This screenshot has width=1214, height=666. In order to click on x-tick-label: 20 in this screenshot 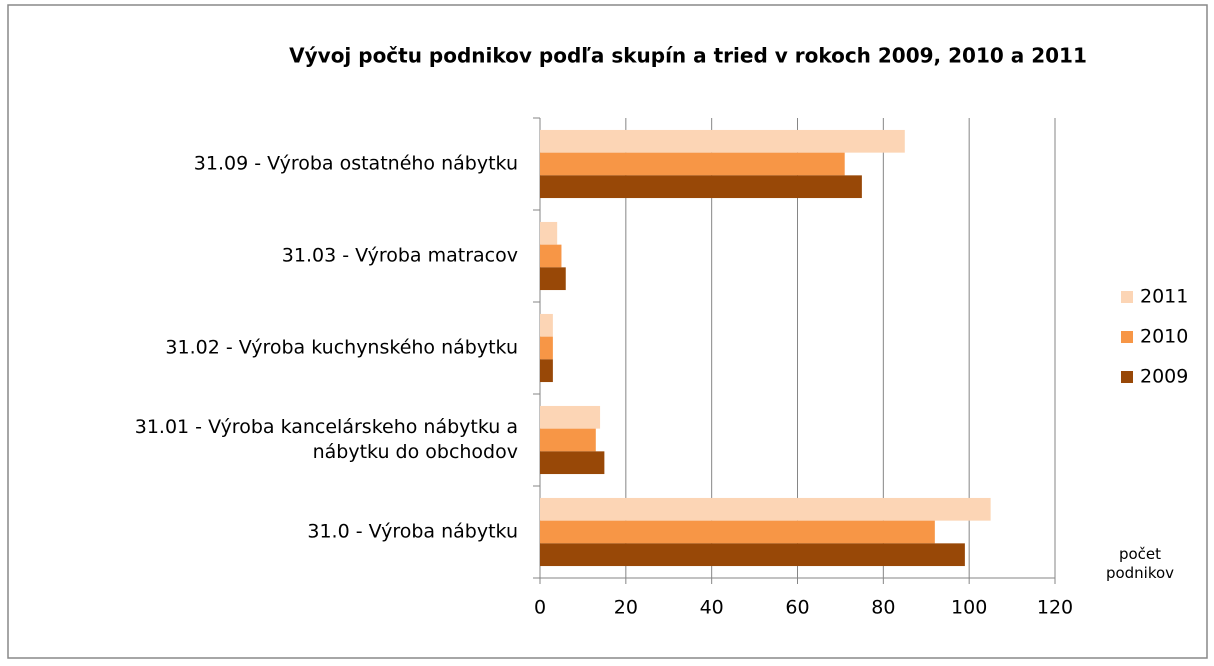, I will do `click(626, 608)`.